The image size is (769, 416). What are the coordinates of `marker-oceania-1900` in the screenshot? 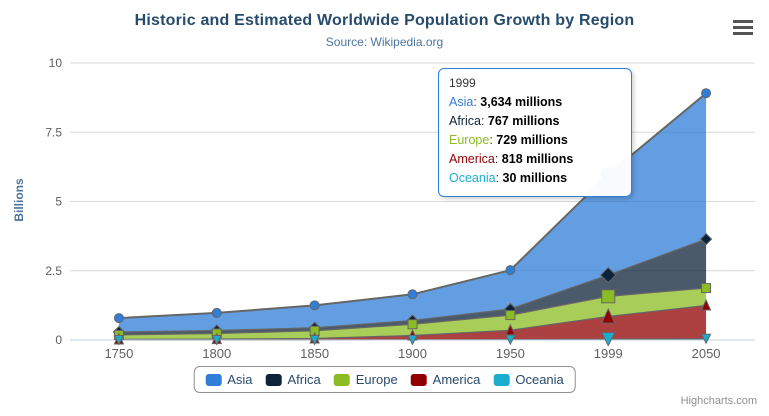 It's located at (412, 340).